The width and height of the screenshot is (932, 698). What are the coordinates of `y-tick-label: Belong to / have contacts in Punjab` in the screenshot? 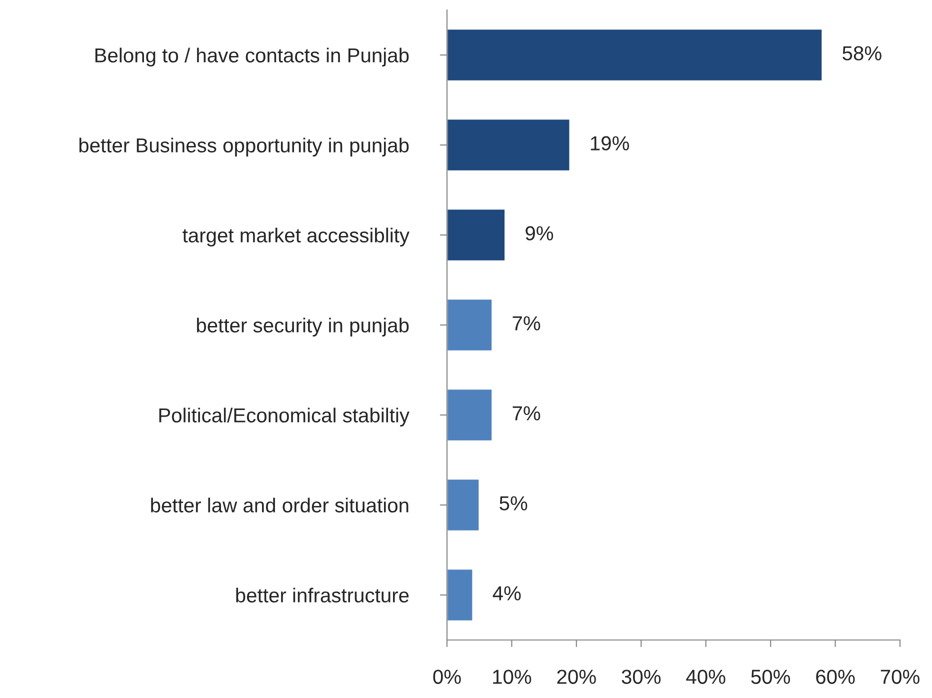 It's located at (252, 57).